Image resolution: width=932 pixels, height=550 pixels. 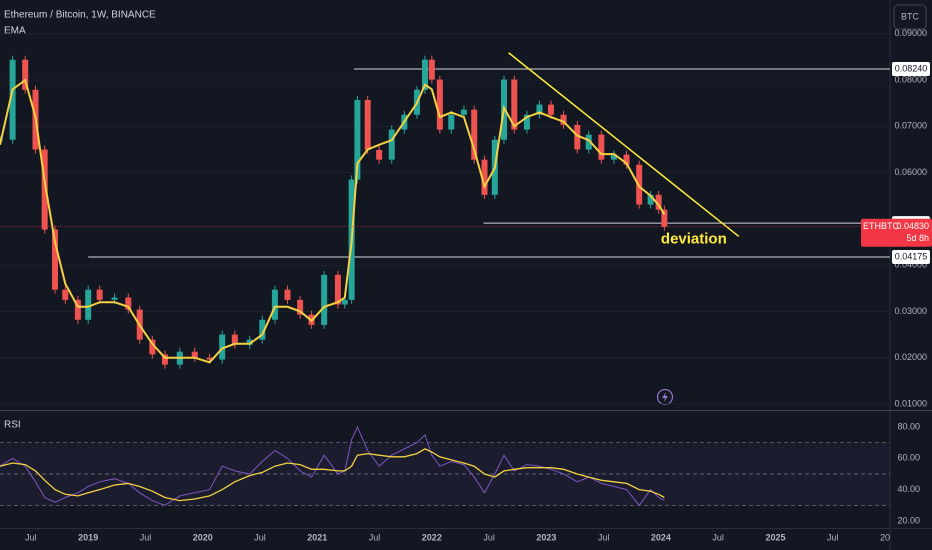 What do you see at coordinates (15, 31) in the screenshot?
I see `indicator-label: EMA` at bounding box center [15, 31].